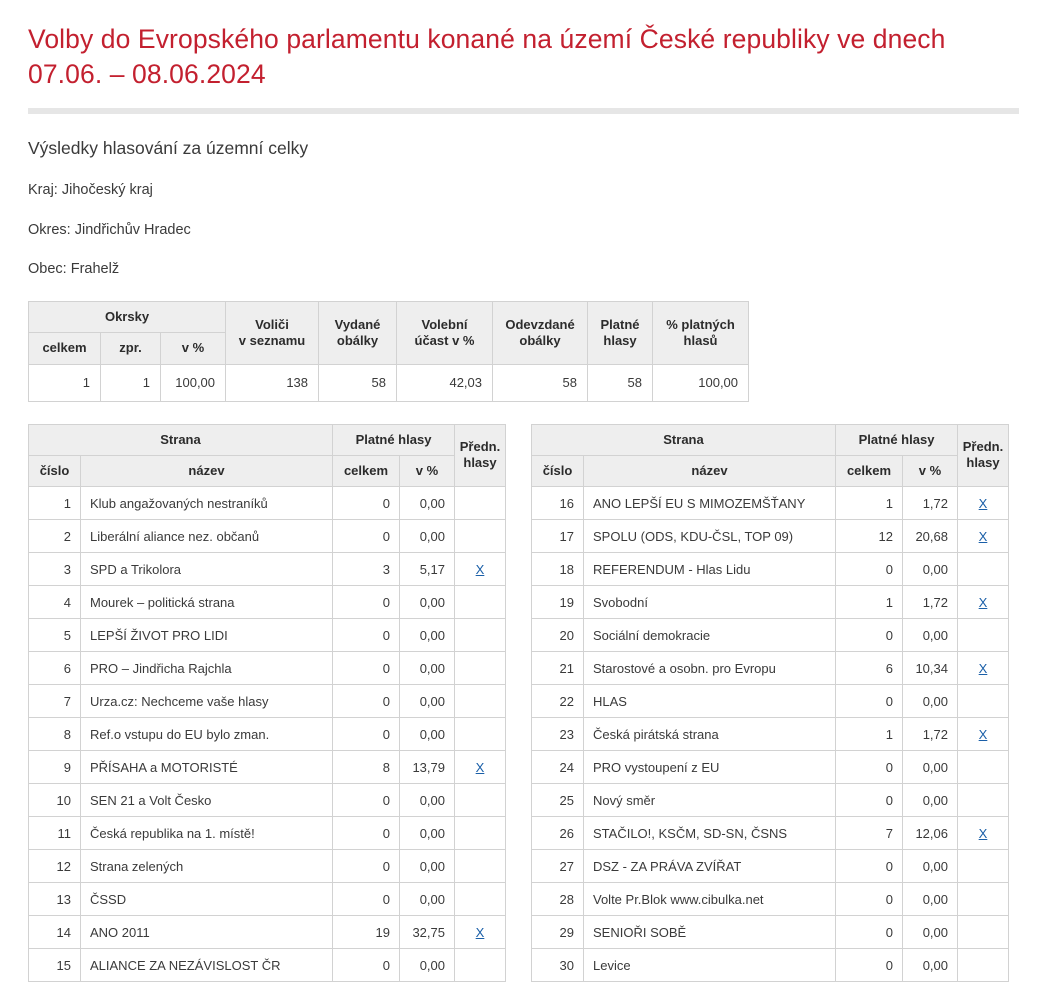  Describe the element at coordinates (180, 439) in the screenshot. I see `party-left-header-strana: Strana` at that location.